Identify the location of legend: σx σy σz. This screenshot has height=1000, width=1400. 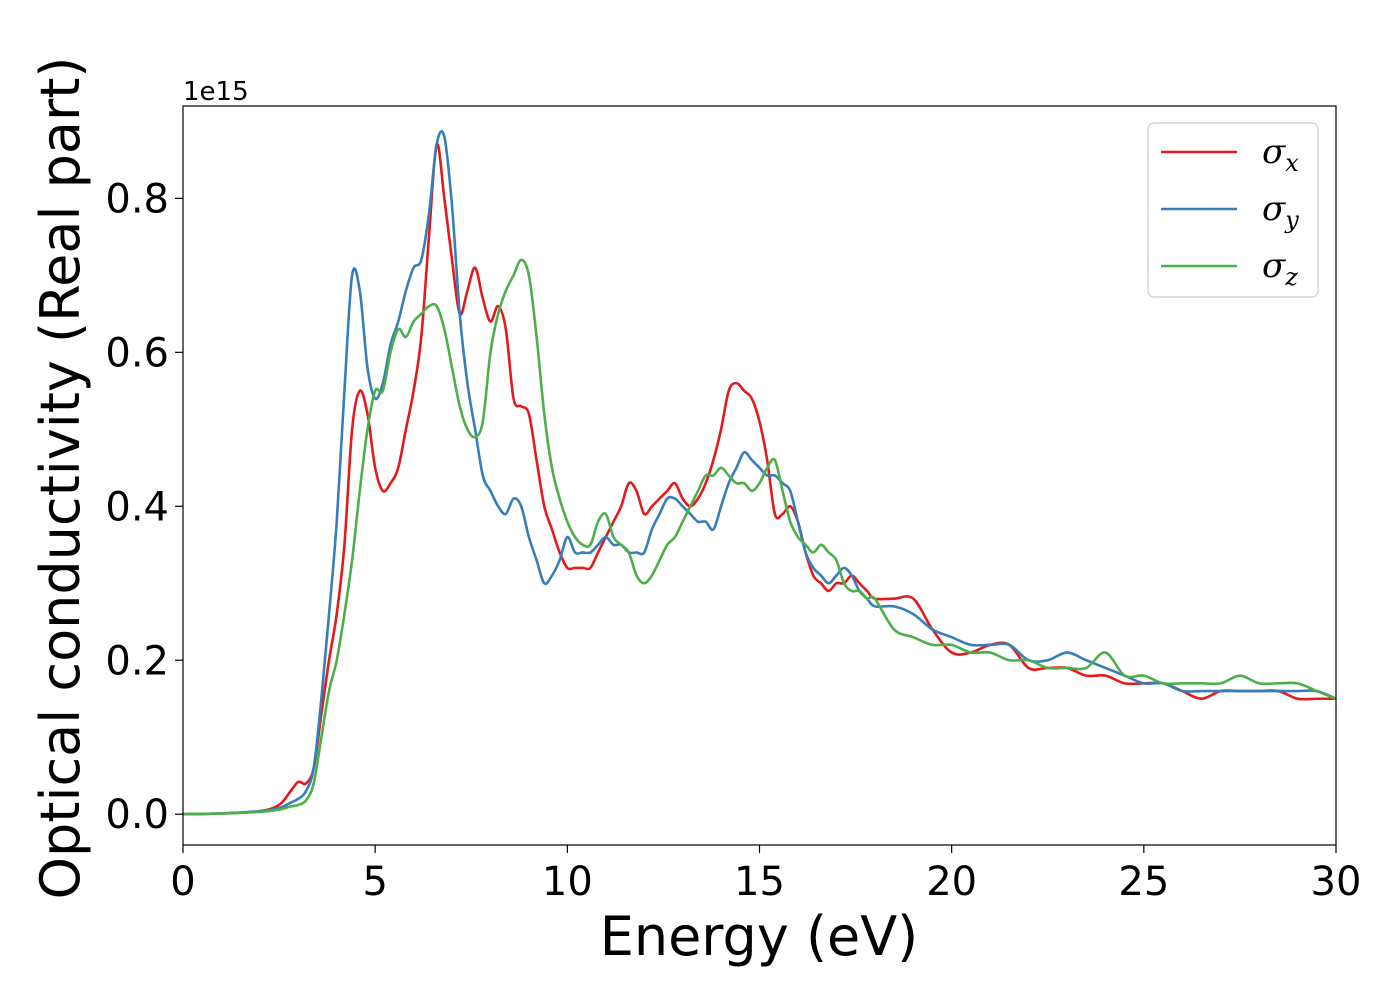
(1233, 210).